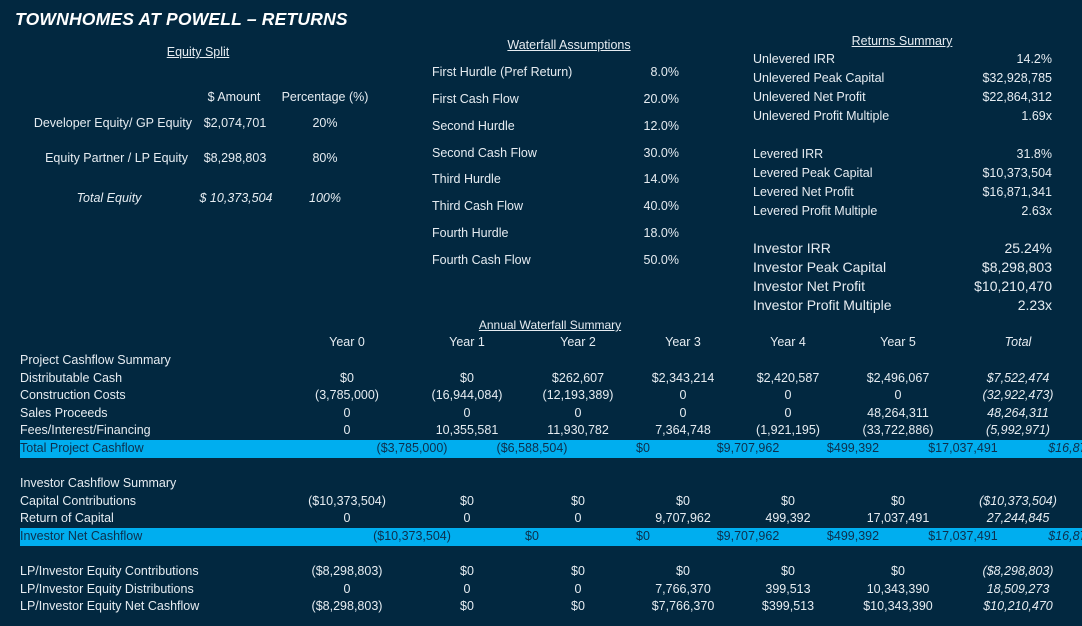  Describe the element at coordinates (661, 153) in the screenshot. I see `waterfall-value: 30.0%` at that location.